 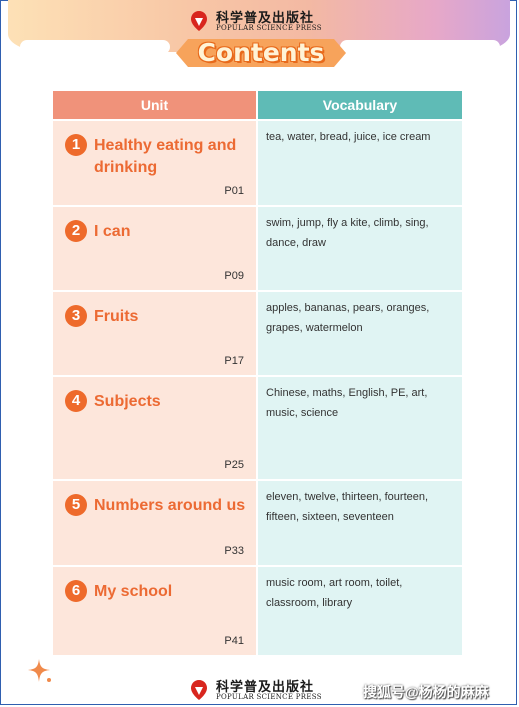 I want to click on page-title: Contents, so click(x=261, y=52).